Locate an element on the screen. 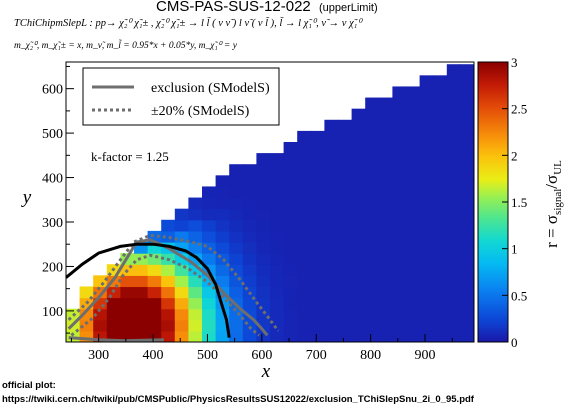 This screenshot has width=567, height=407. colorbar-axis: 0 0.5 1 1.5 2 2.5 3 is located at coordinates (514, 202).